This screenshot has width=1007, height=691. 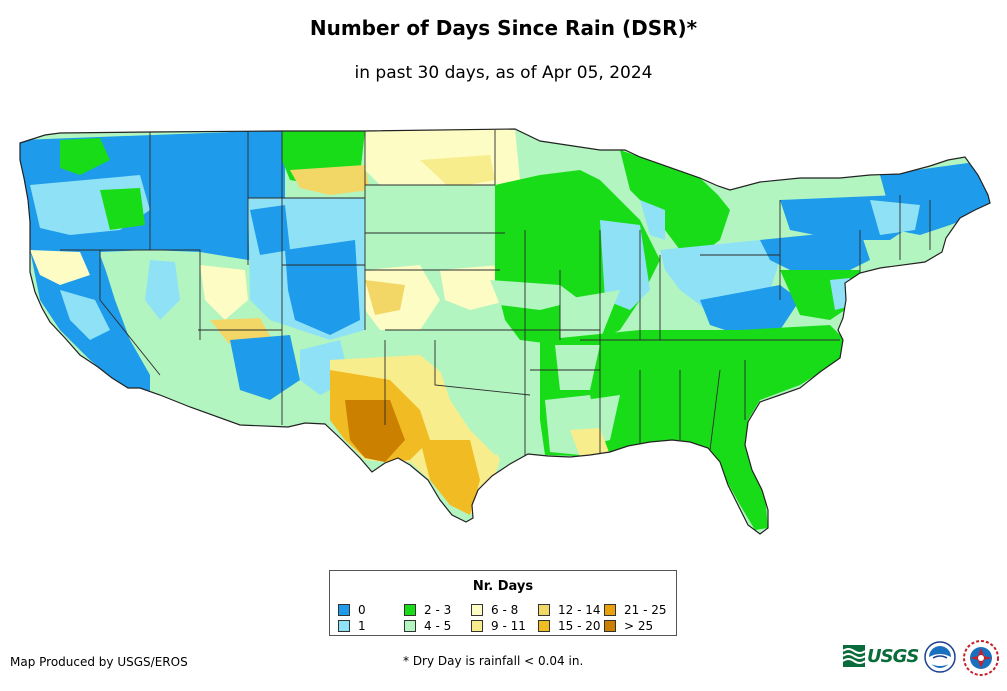 I want to click on legend-label: 15 - 20, so click(x=579, y=626).